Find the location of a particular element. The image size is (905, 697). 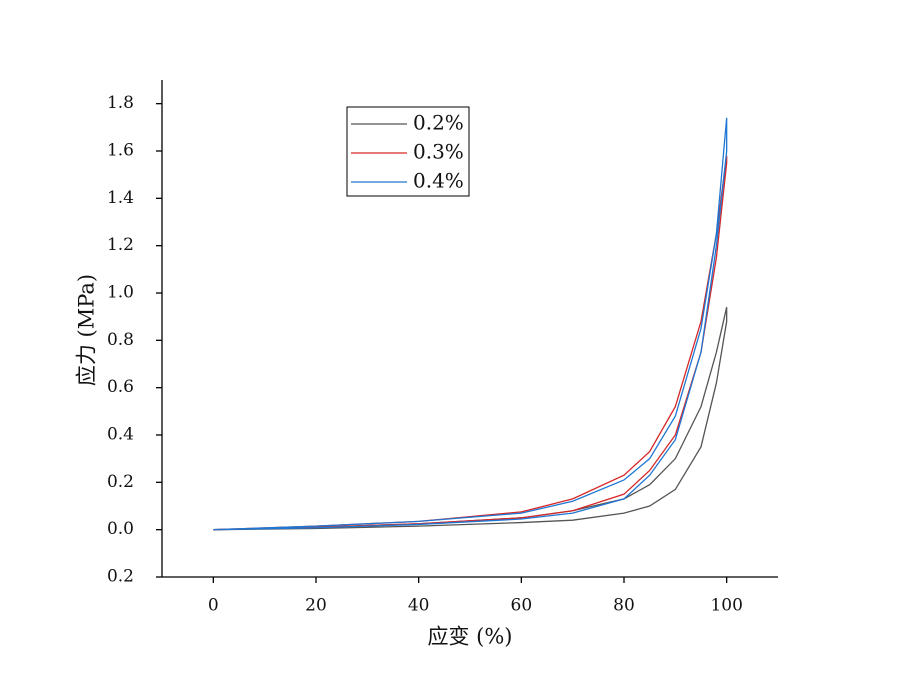

y-tick-label: 0.0 is located at coordinates (120, 529).